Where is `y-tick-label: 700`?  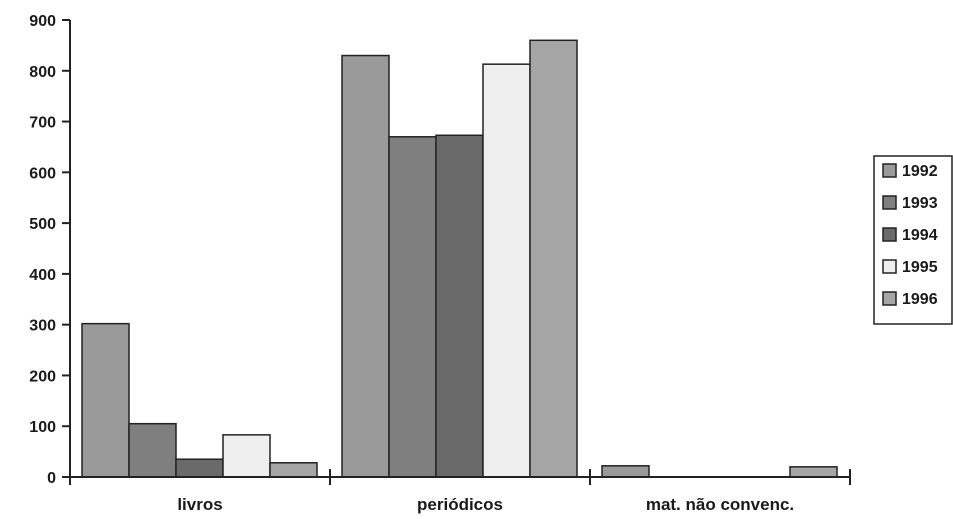
y-tick-label: 700 is located at coordinates (42, 123).